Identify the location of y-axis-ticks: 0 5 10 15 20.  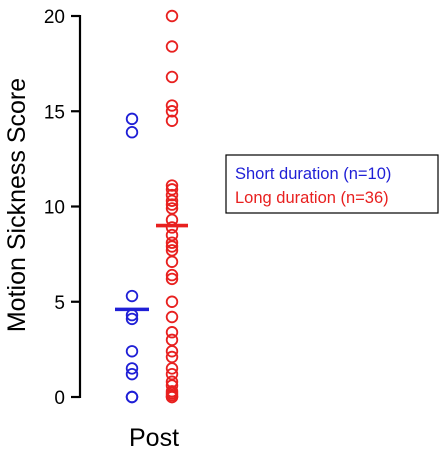
(62, 208).